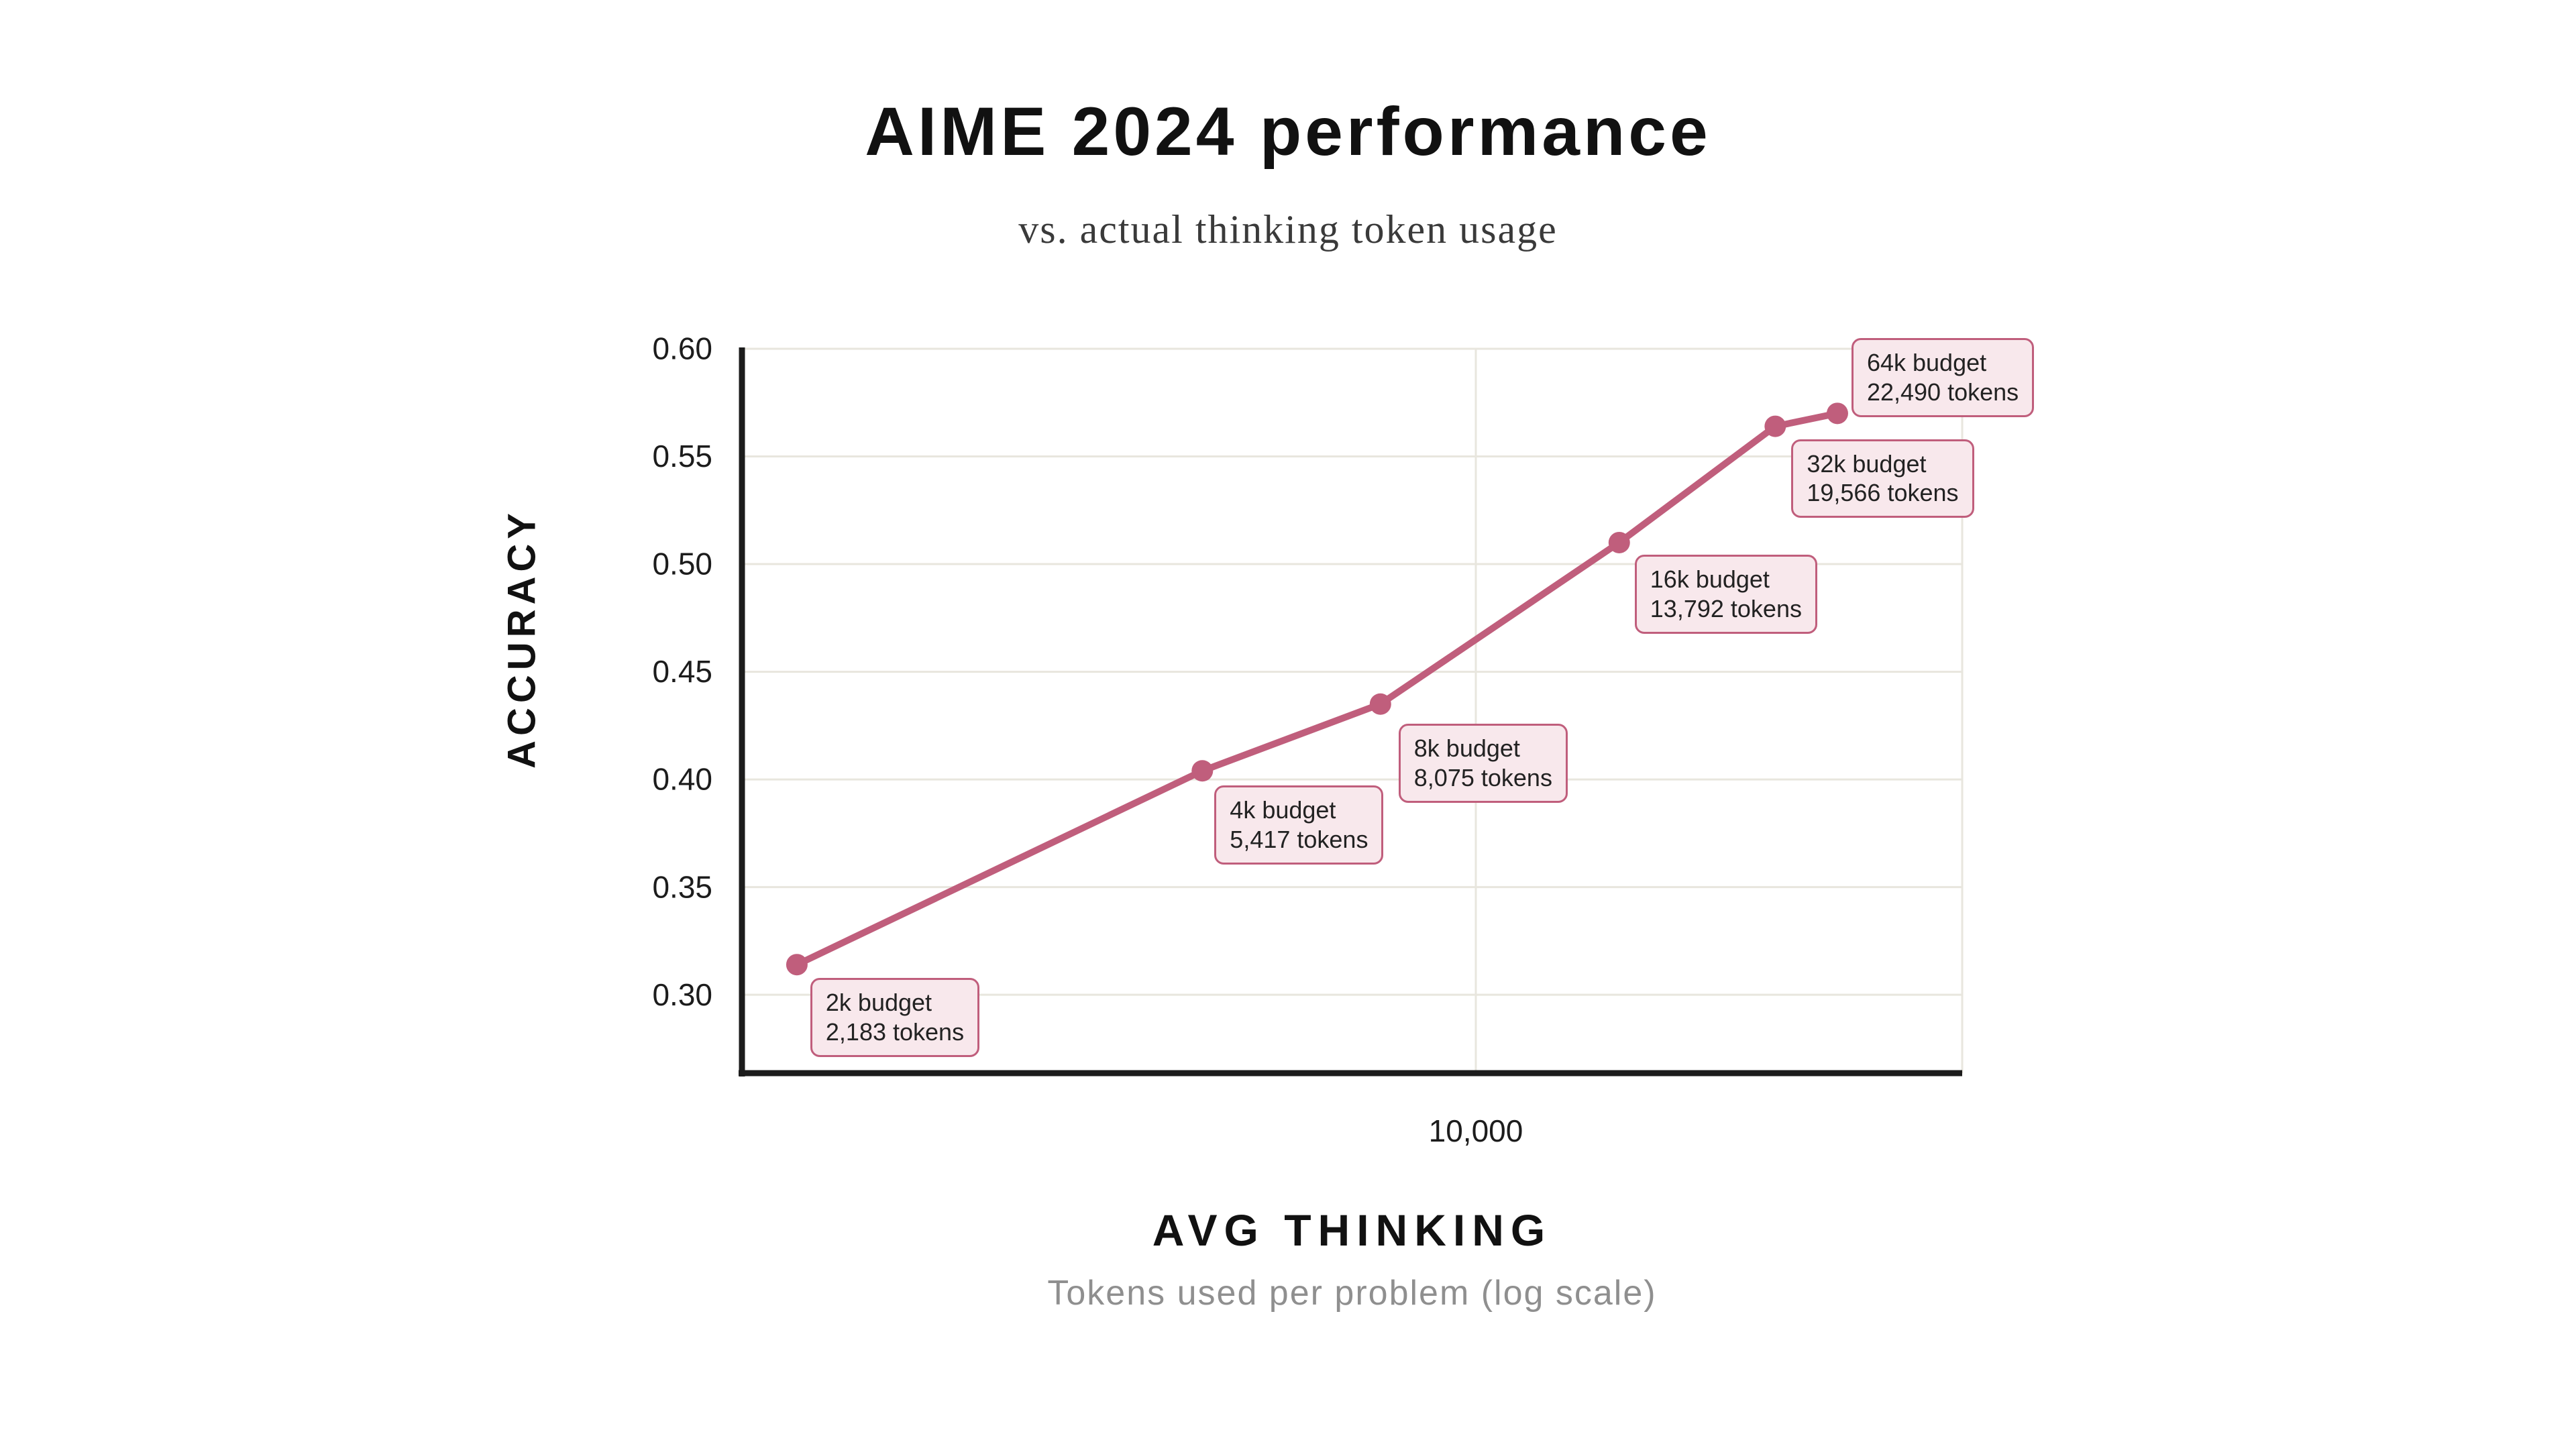 This screenshot has height=1434, width=2576. What do you see at coordinates (1726, 608) in the screenshot?
I see `annotation-tokens-line: 13,792 tokens` at bounding box center [1726, 608].